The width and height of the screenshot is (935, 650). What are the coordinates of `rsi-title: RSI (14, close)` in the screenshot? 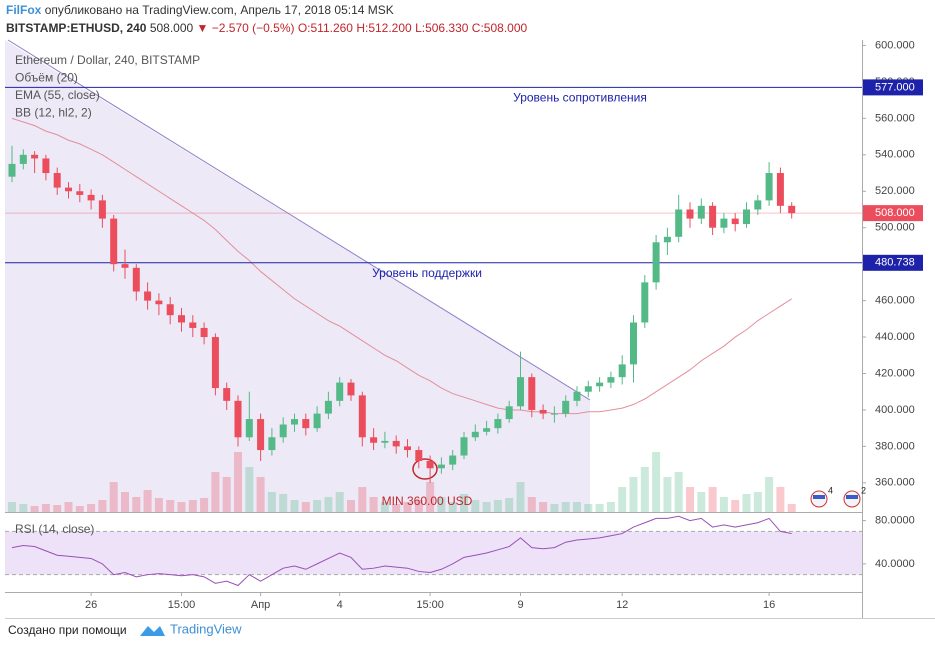 It's located at (54, 529).